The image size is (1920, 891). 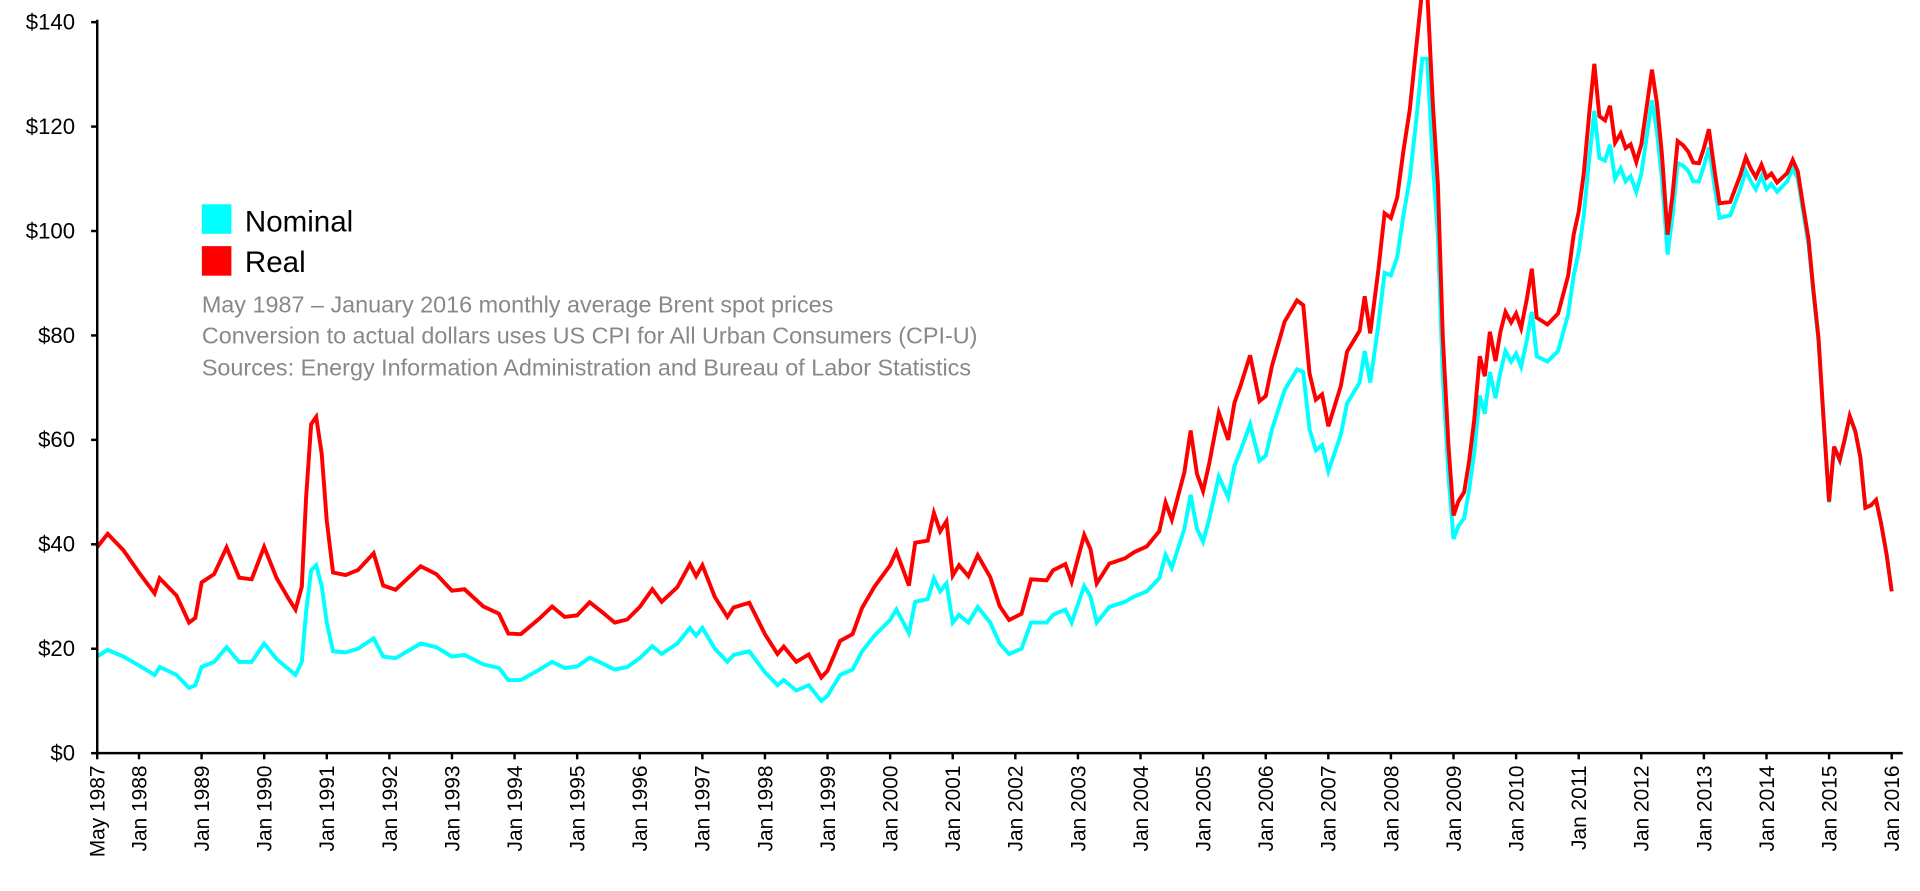 What do you see at coordinates (98, 811) in the screenshot?
I see `x-tick-label: May 1987` at bounding box center [98, 811].